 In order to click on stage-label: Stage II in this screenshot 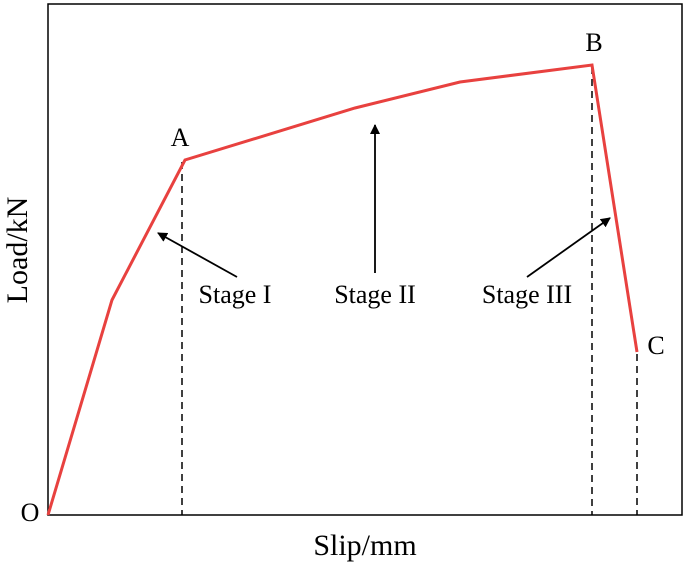, I will do `click(375, 294)`.